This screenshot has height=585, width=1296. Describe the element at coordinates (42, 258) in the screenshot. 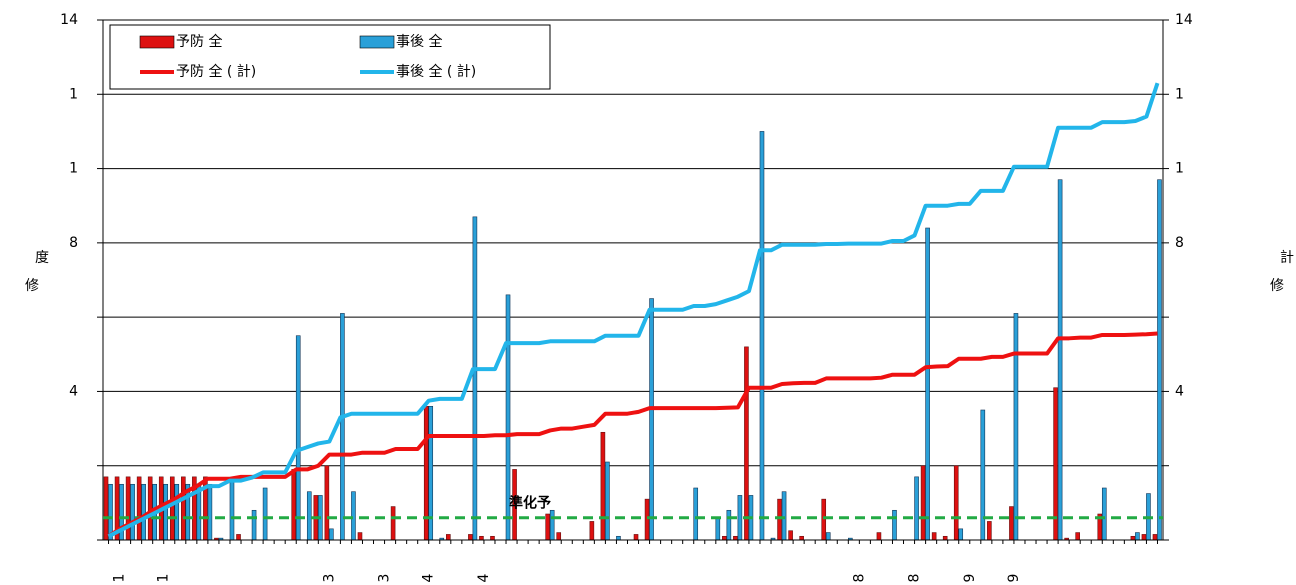

I see `y-axis-label: 度` at that location.